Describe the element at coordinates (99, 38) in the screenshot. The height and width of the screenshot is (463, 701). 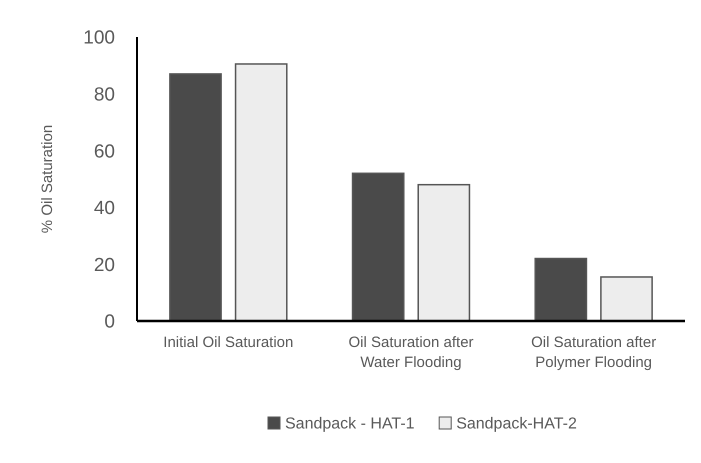
I see `y-tick-label: 100` at that location.